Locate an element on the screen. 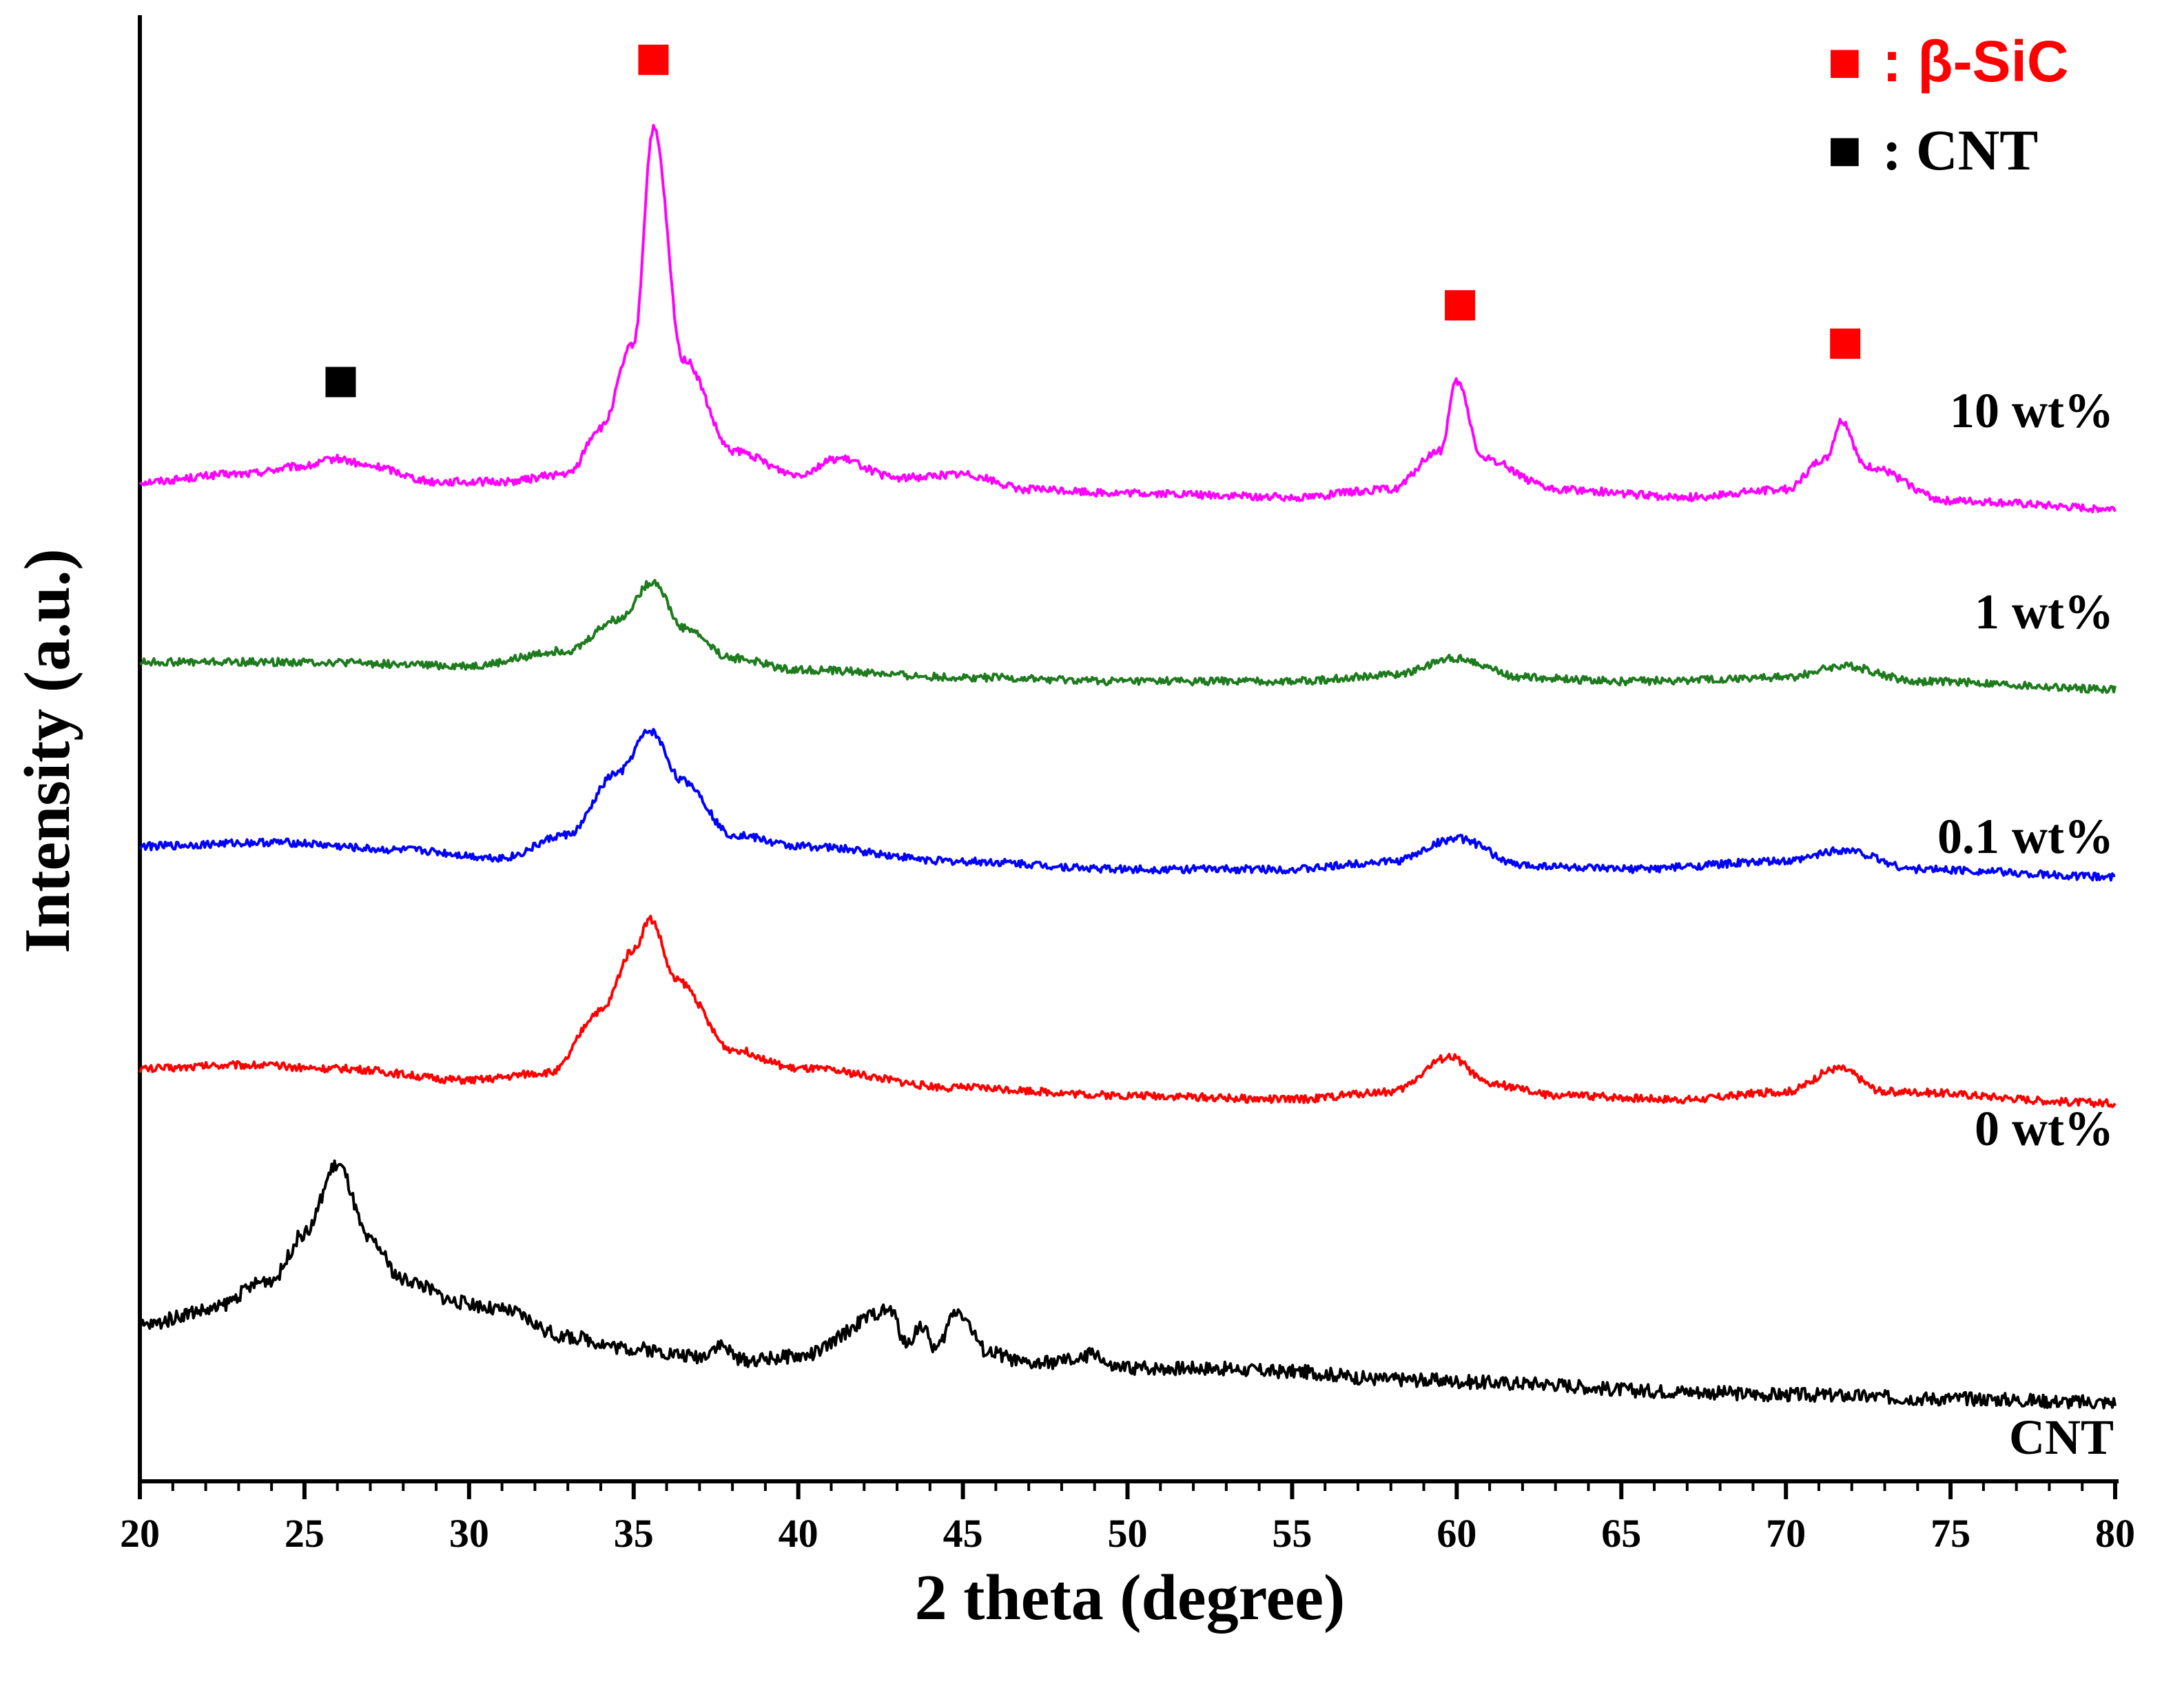 The width and height of the screenshot is (2162, 1708). legend-text-sic: : β-SiC is located at coordinates (1976, 62).